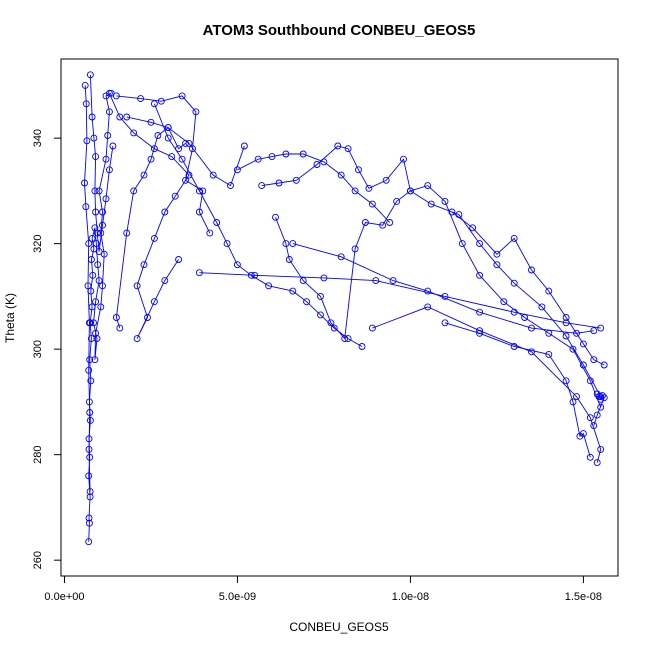  What do you see at coordinates (38, 243) in the screenshot?
I see `y-tick-label: 320` at bounding box center [38, 243].